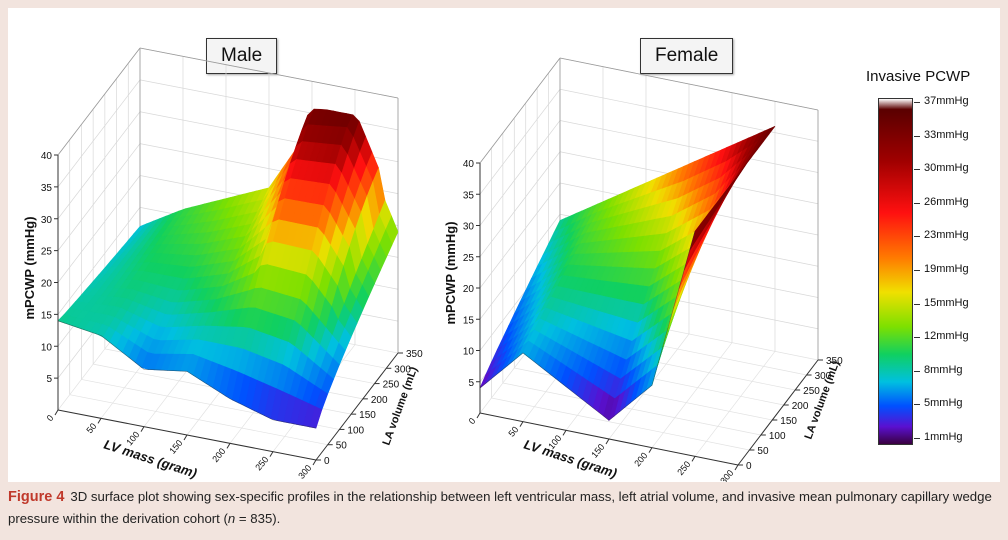  I want to click on legend-label: 19mmHg, so click(946, 269).